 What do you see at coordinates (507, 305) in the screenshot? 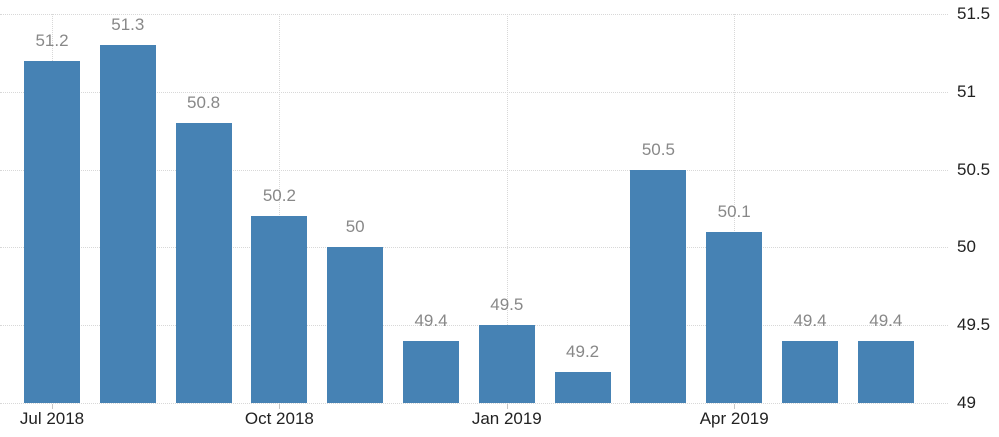
I see `bar-value-label: 49.5` at bounding box center [507, 305].